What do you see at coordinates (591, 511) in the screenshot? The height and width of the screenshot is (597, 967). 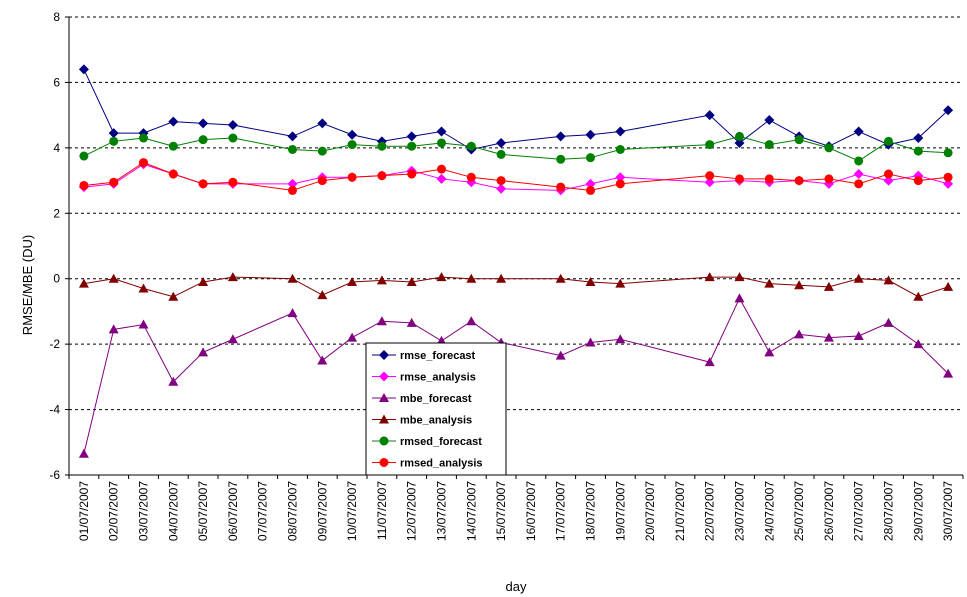 I see `x-tick-label: 18/07/2007` at bounding box center [591, 511].